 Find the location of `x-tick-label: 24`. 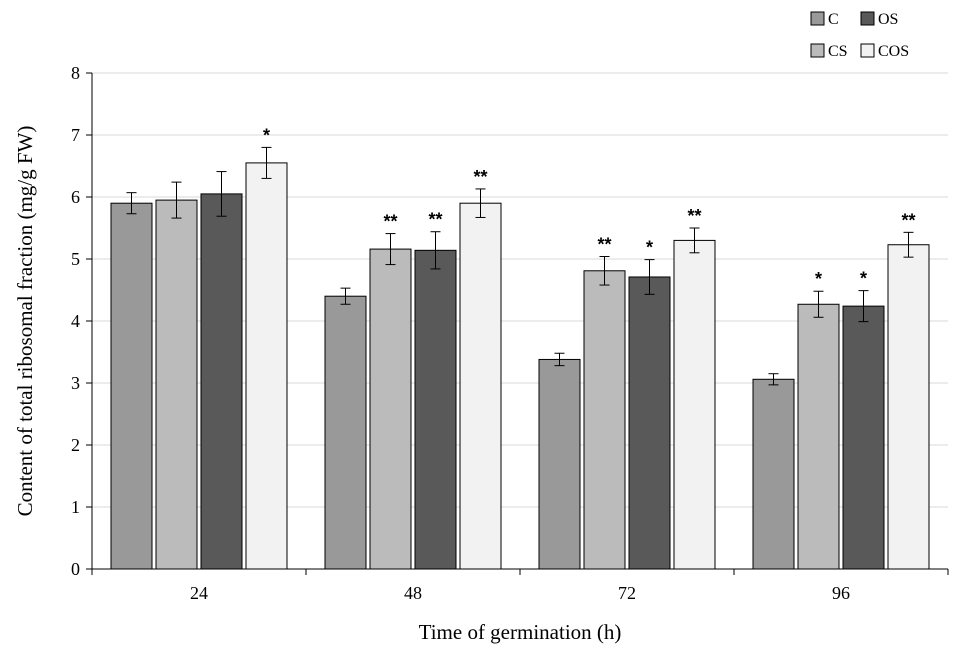

x-tick-label: 24 is located at coordinates (199, 593).